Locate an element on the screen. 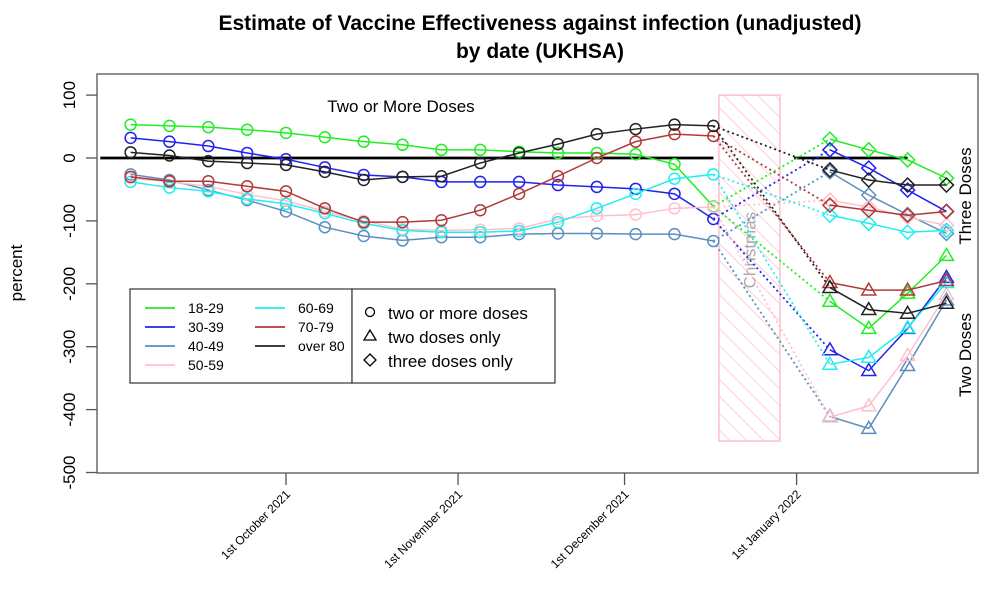  legend-label: 30-39 is located at coordinates (206, 327).